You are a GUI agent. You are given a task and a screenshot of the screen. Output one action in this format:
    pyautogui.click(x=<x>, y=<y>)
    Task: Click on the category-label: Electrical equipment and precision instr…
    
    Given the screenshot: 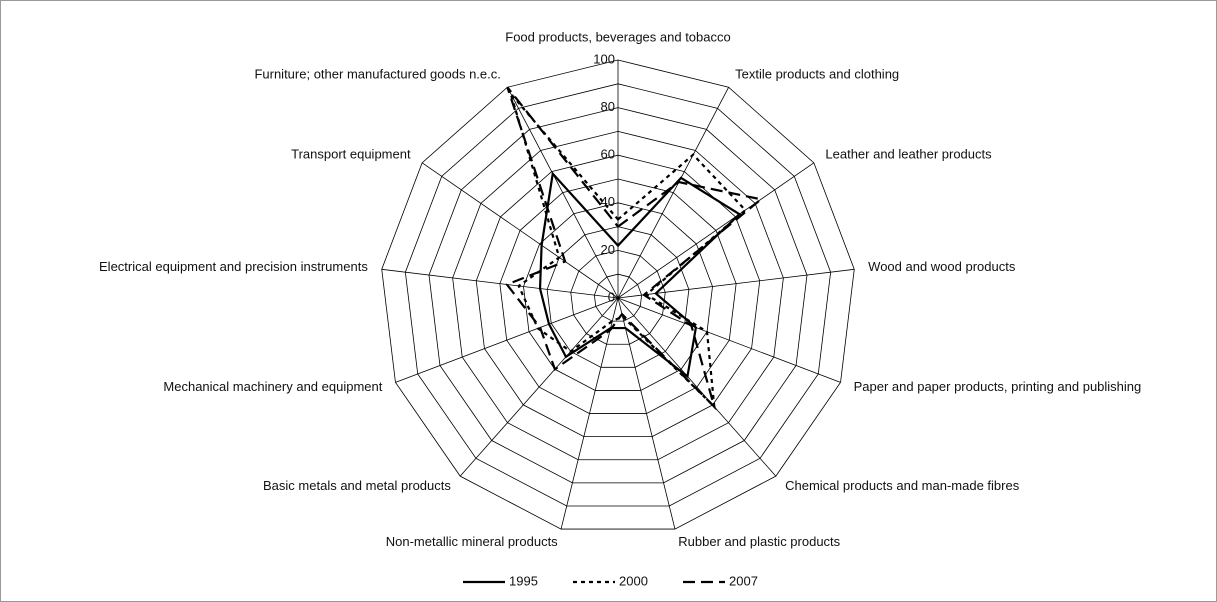 What is the action you would take?
    pyautogui.click(x=233, y=266)
    